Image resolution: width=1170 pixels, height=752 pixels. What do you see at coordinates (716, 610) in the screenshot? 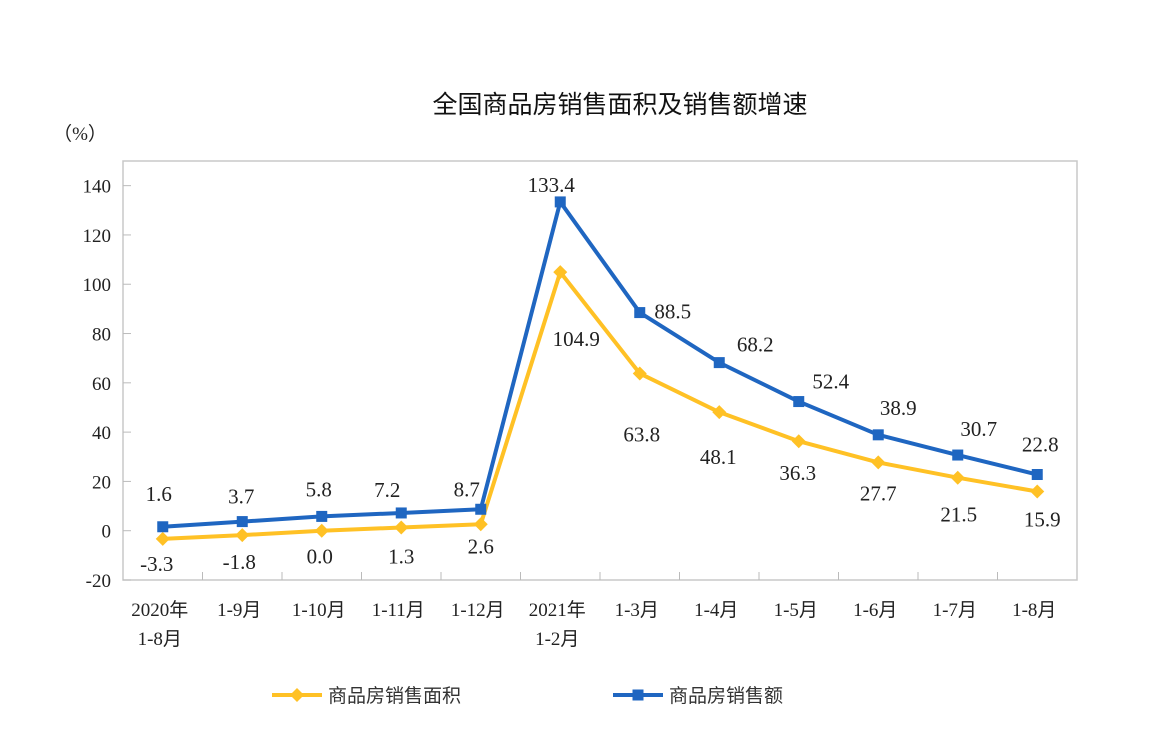
I see `x-tick-label: 1-4月` at bounding box center [716, 610].